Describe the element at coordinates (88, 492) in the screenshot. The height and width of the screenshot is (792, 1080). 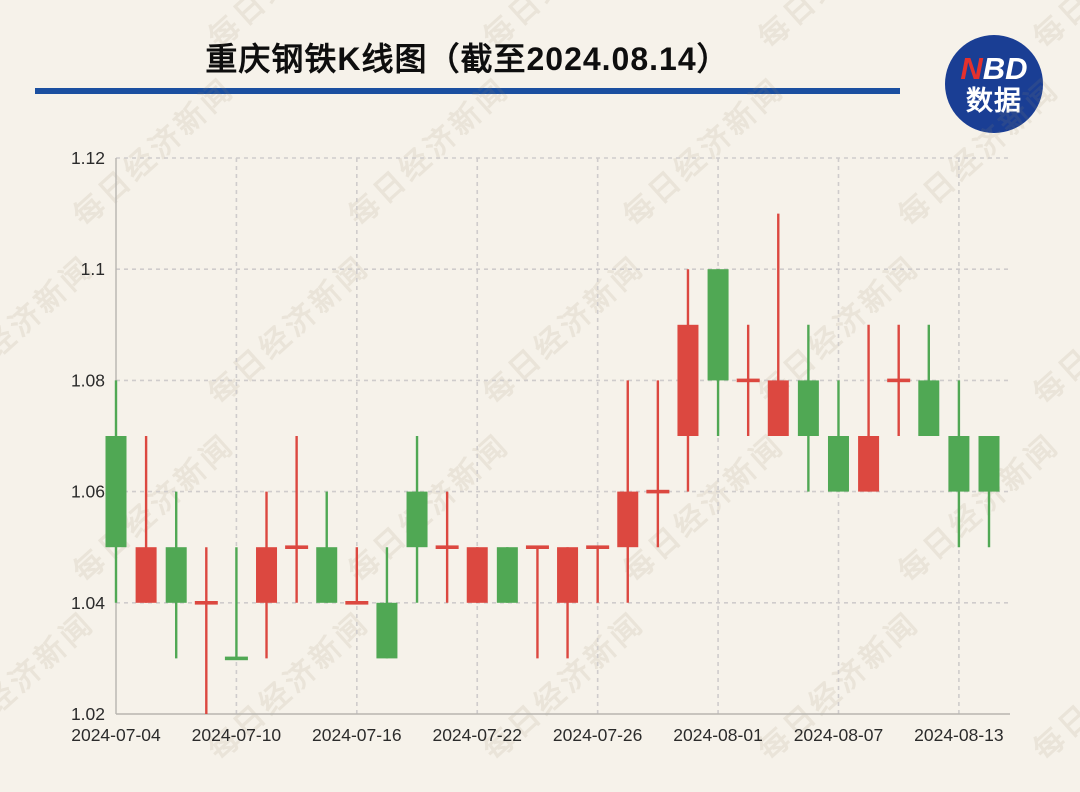
I see `y-axis-tick-label: 1.06` at that location.